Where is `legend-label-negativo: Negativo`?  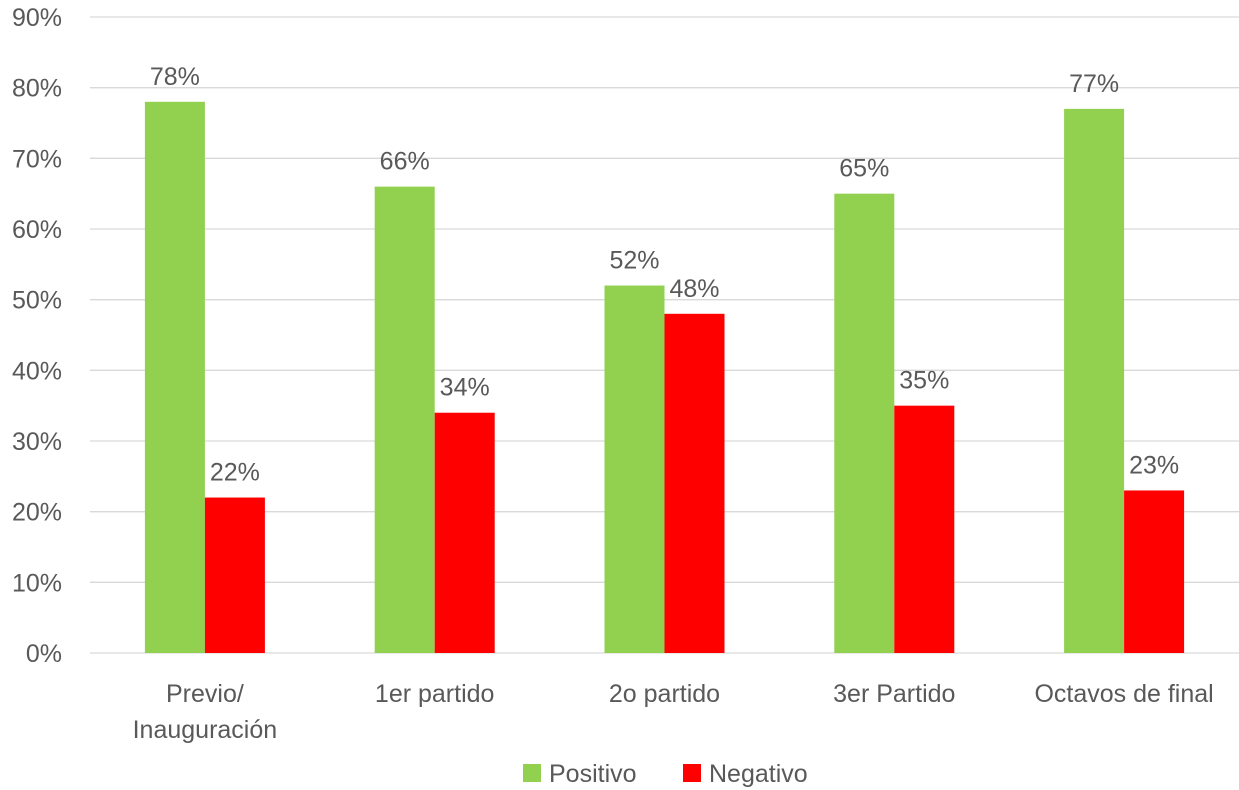
legend-label-negativo: Negativo is located at coordinates (758, 774).